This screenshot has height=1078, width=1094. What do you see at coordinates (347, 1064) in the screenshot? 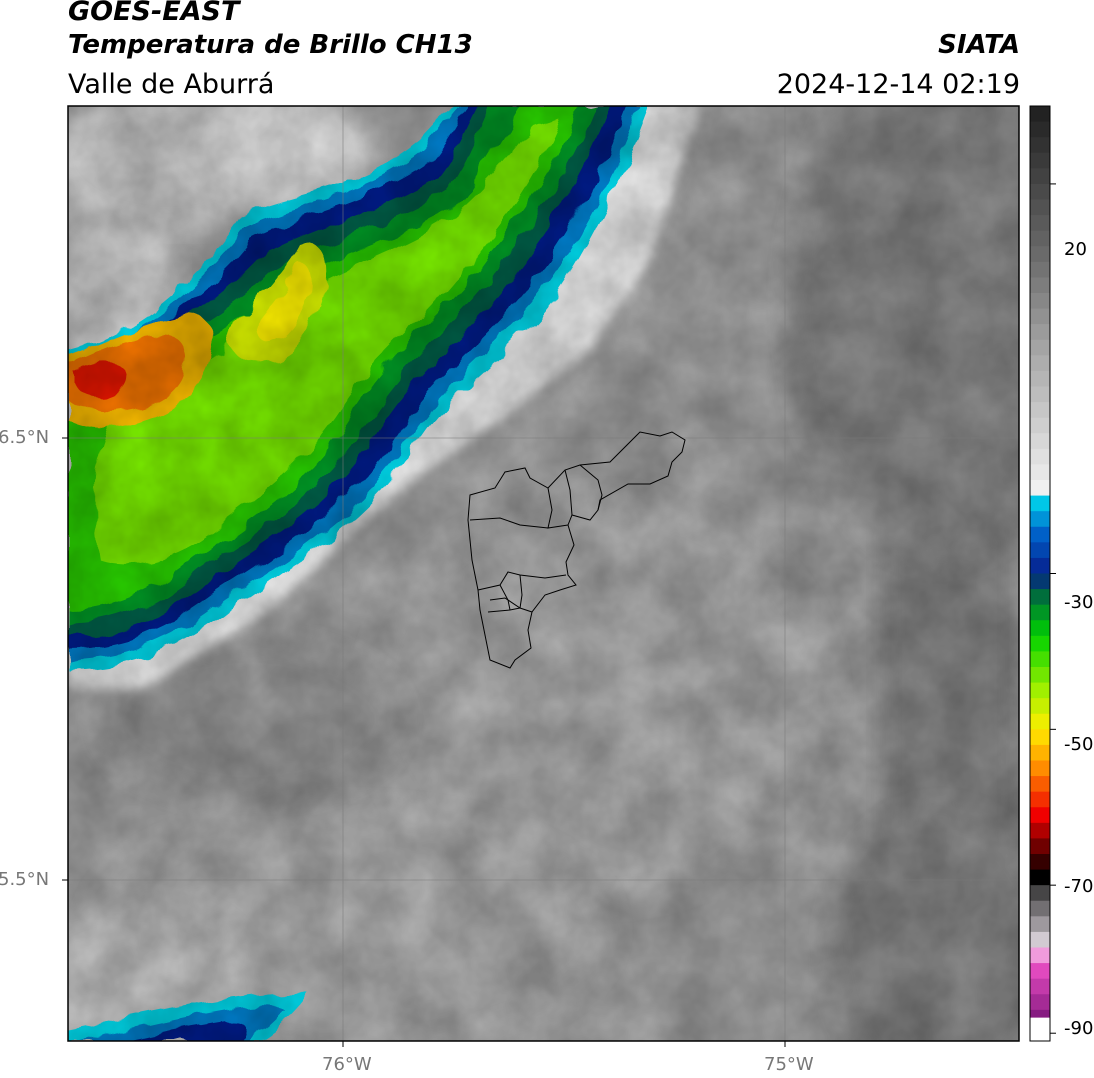
I see `lon-tick-label: 76°W` at bounding box center [347, 1064].